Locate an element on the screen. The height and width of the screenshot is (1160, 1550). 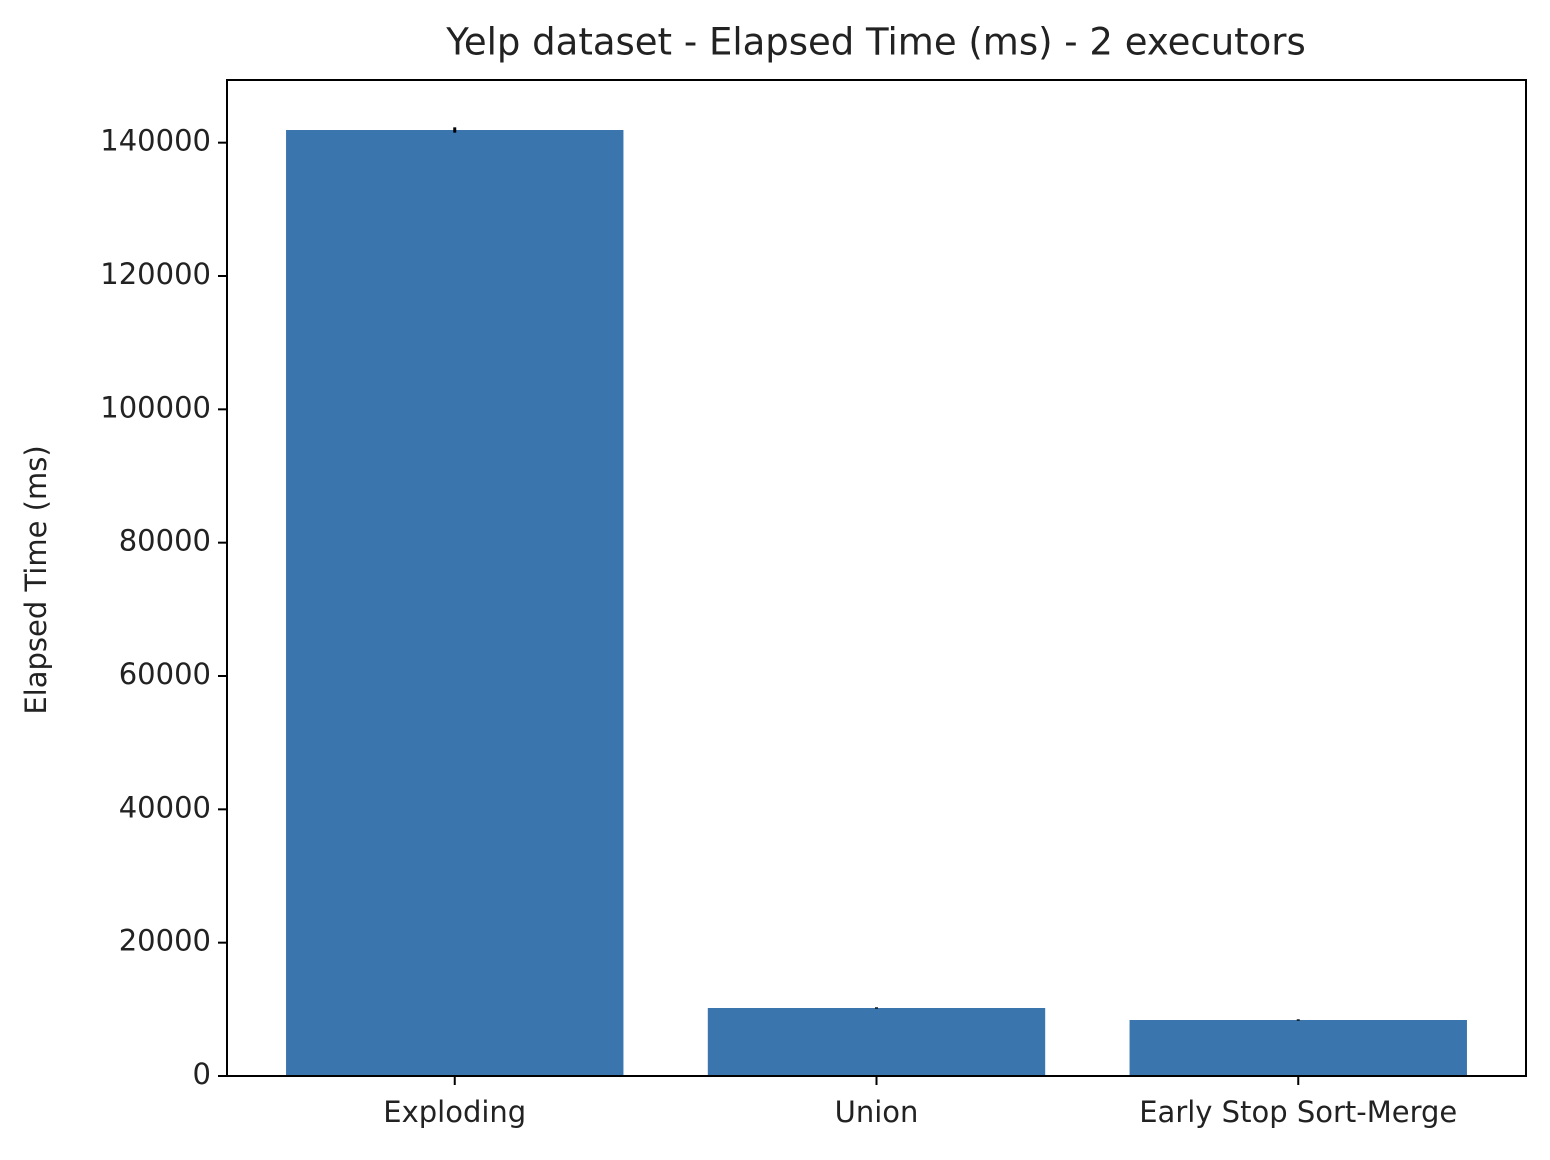
x-tick-label: Exploding is located at coordinates (454, 1112).